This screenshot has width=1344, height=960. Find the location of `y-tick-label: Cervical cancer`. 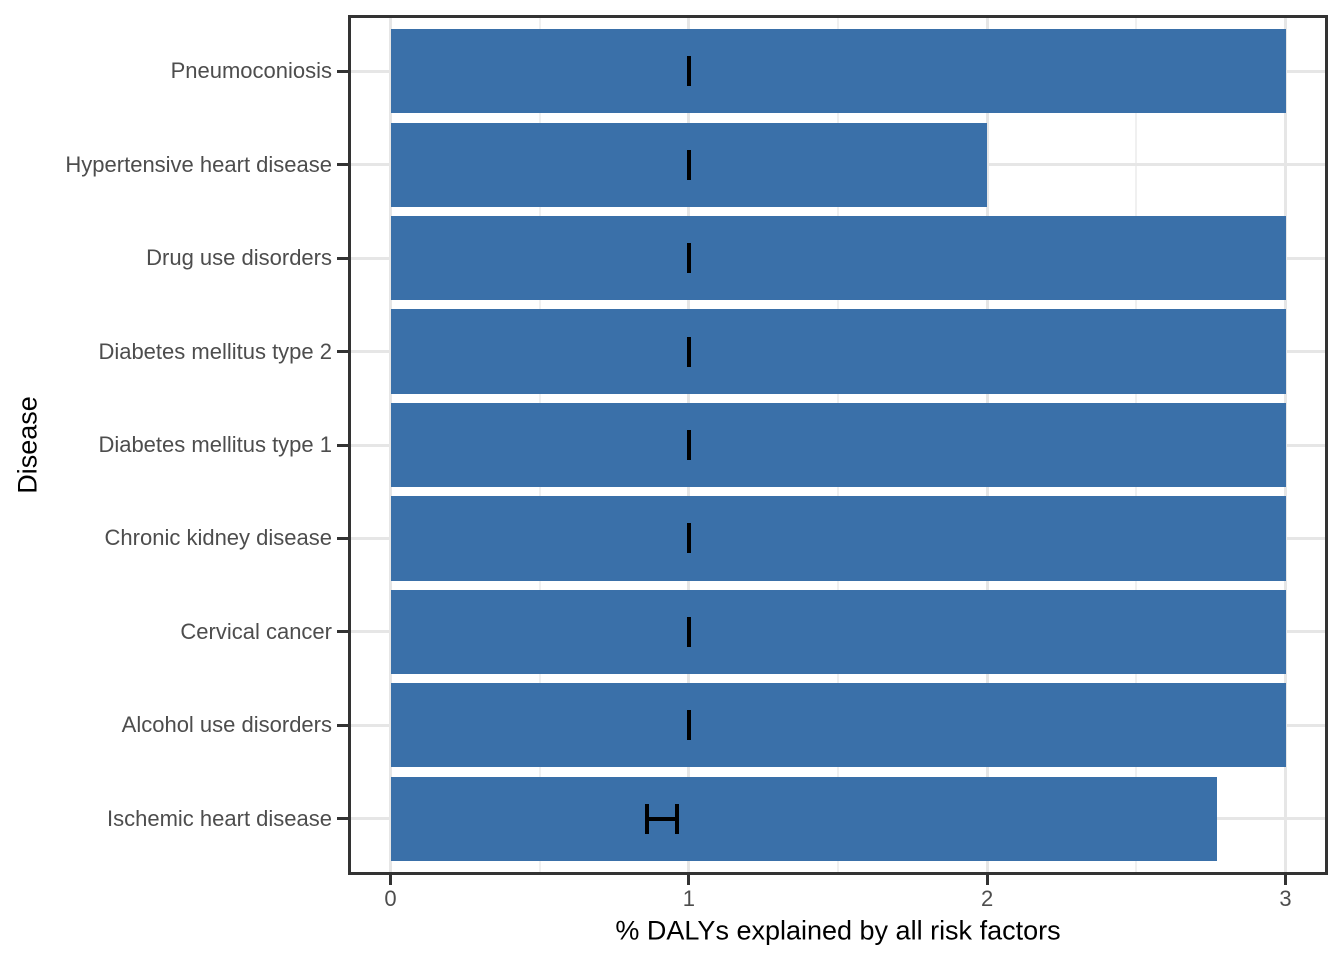

y-tick-label: Cervical cancer is located at coordinates (256, 631).